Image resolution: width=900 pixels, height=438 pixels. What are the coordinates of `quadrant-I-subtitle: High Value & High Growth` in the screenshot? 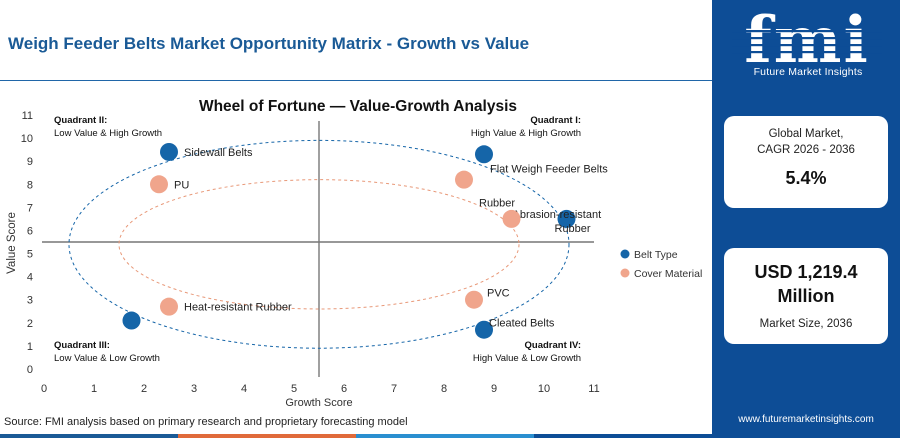 It's located at (526, 133).